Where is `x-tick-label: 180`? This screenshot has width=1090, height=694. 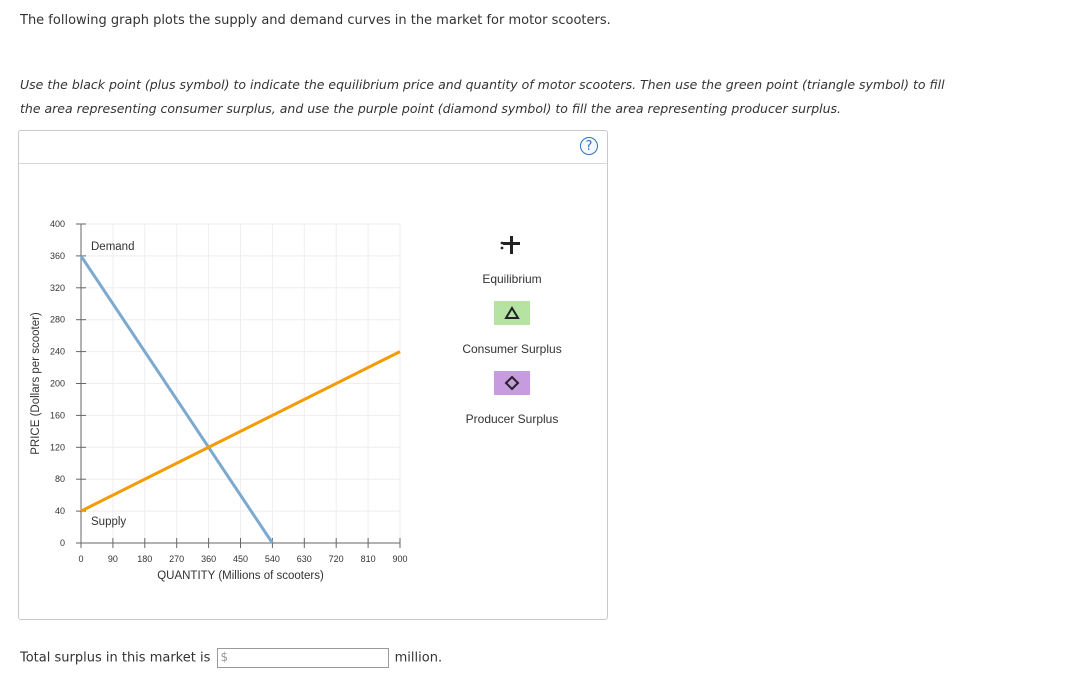
x-tick-label: 180 is located at coordinates (144, 559).